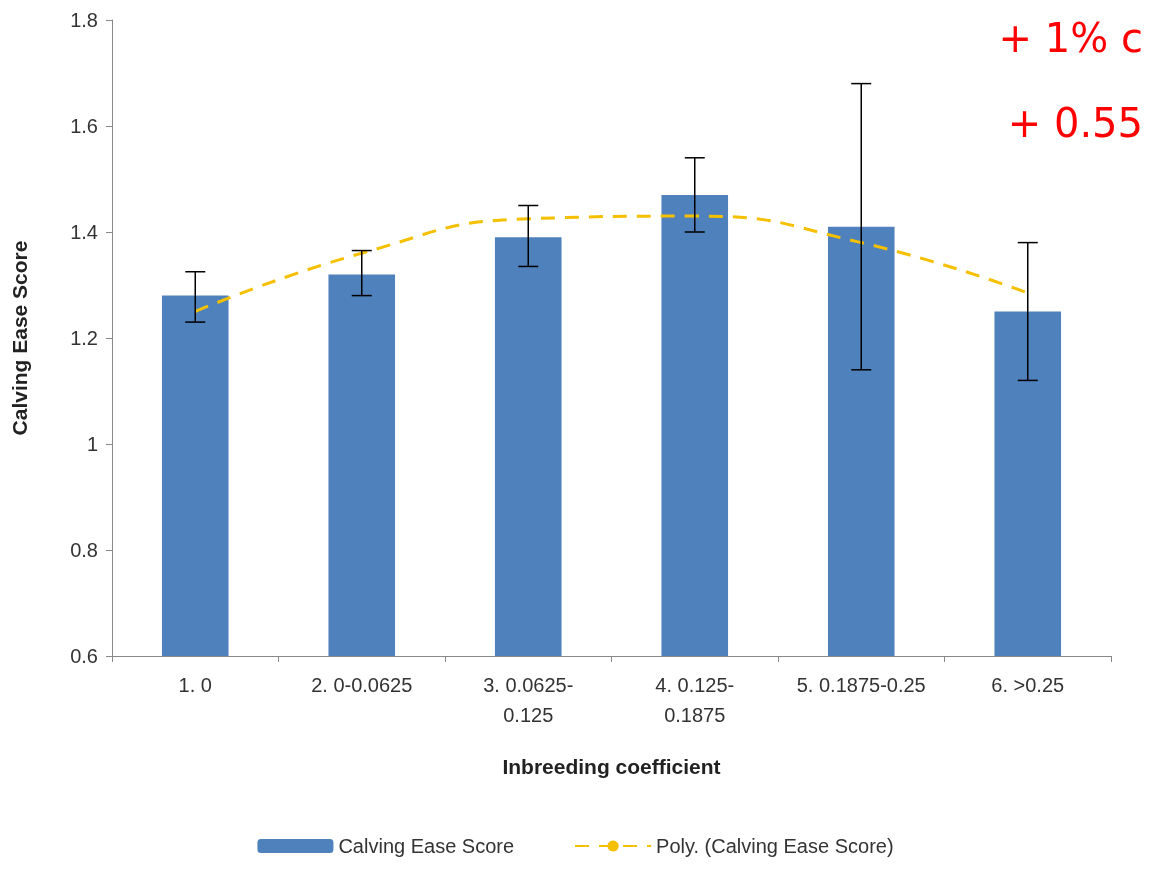 This screenshot has height=869, width=1151. I want to click on y-tick-label: 1, so click(92, 444).